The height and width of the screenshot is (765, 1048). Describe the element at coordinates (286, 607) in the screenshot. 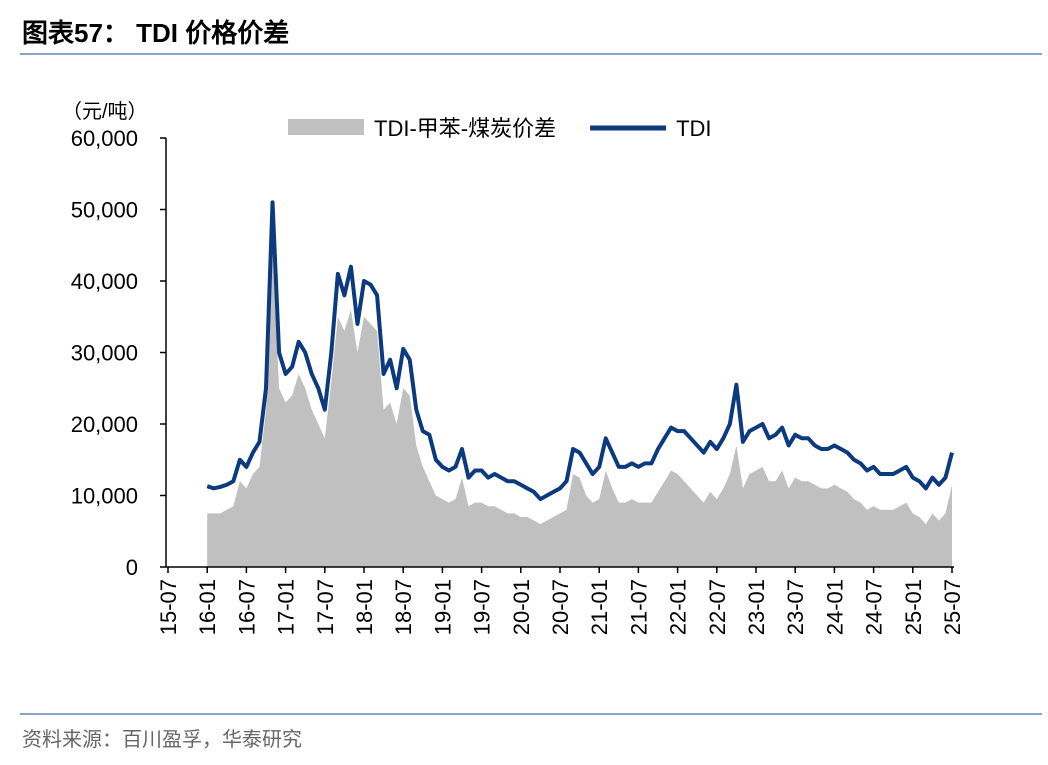

I see `x-tick-label: 17-01` at that location.